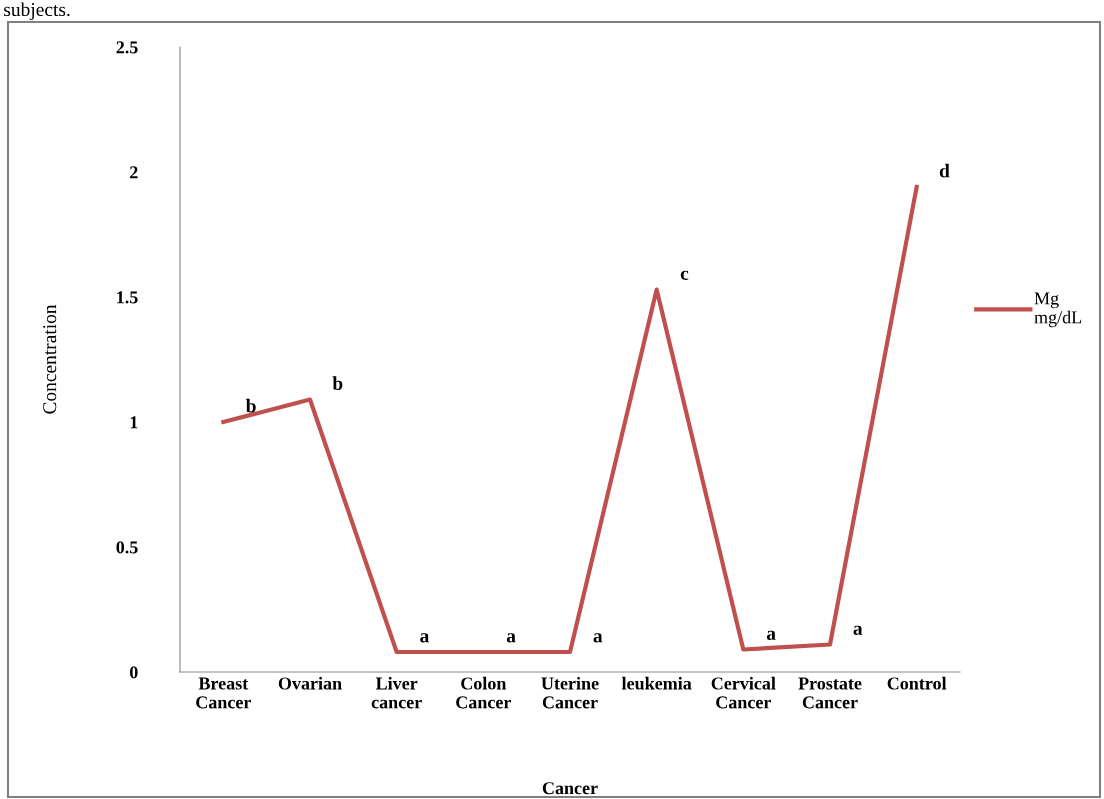 This screenshot has height=799, width=1104. I want to click on x-tick-label: Ovarian, so click(310, 683).